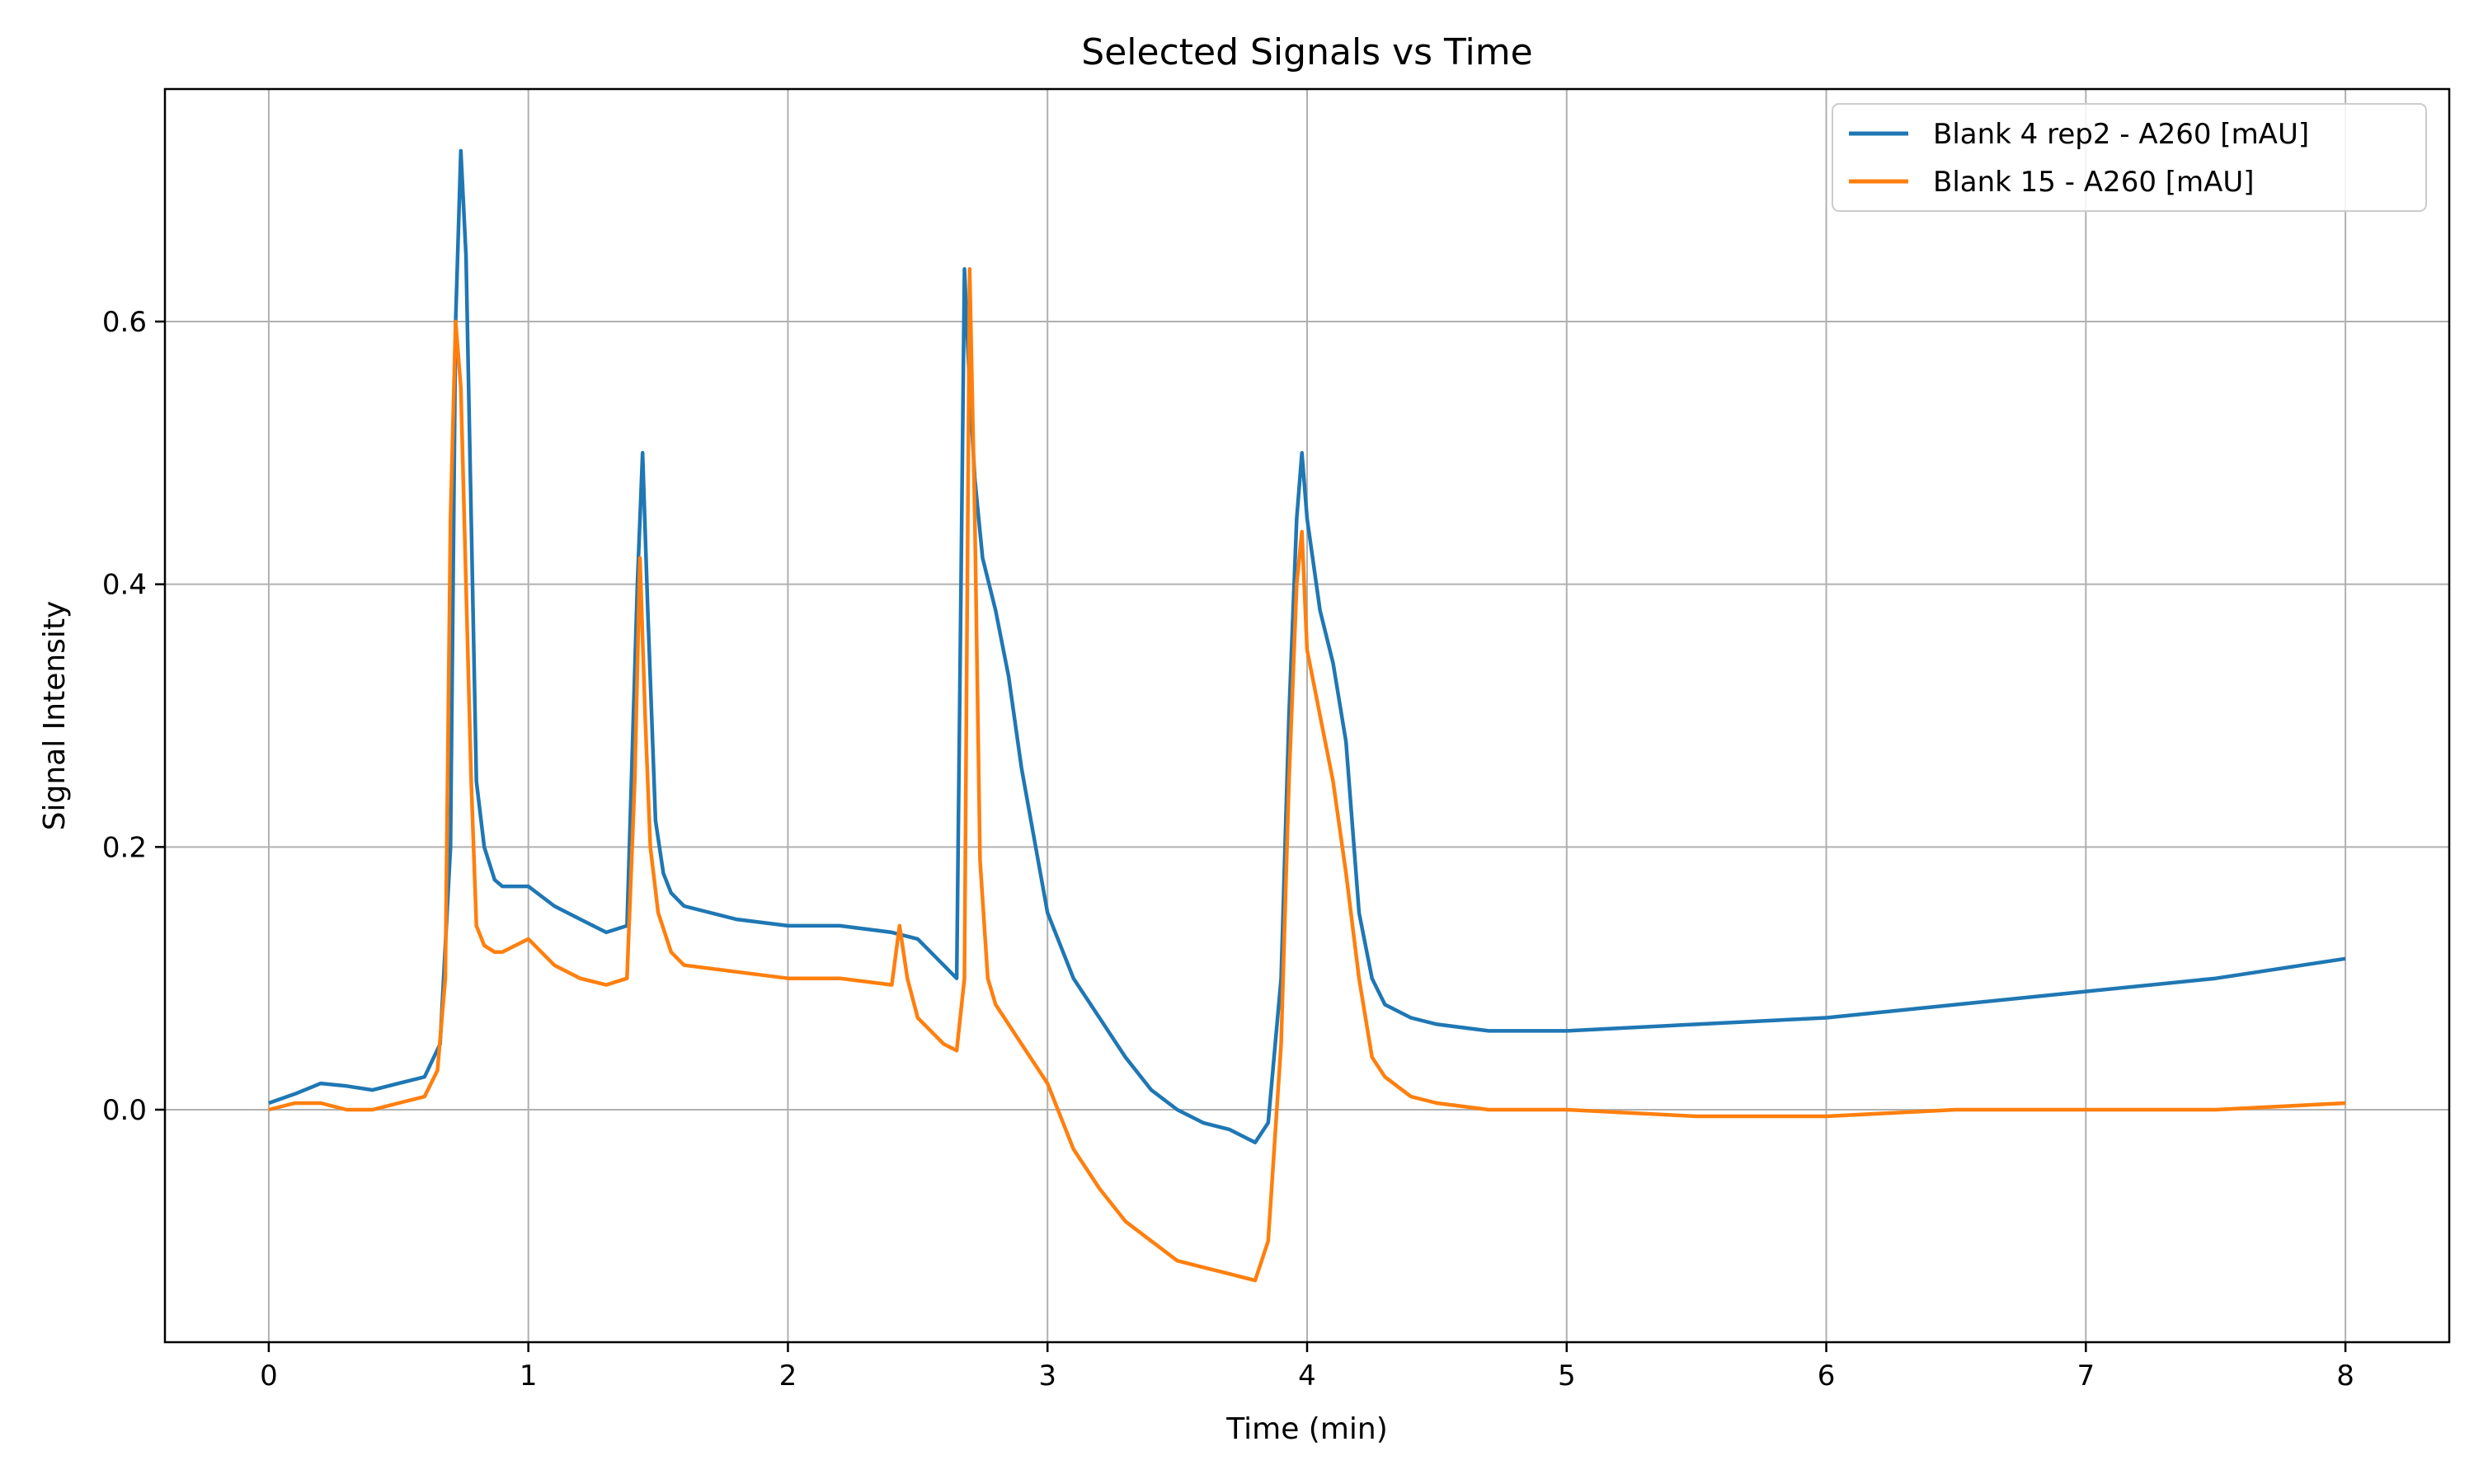 The image size is (2474, 1484). I want to click on x-tick-label: 1, so click(529, 1376).